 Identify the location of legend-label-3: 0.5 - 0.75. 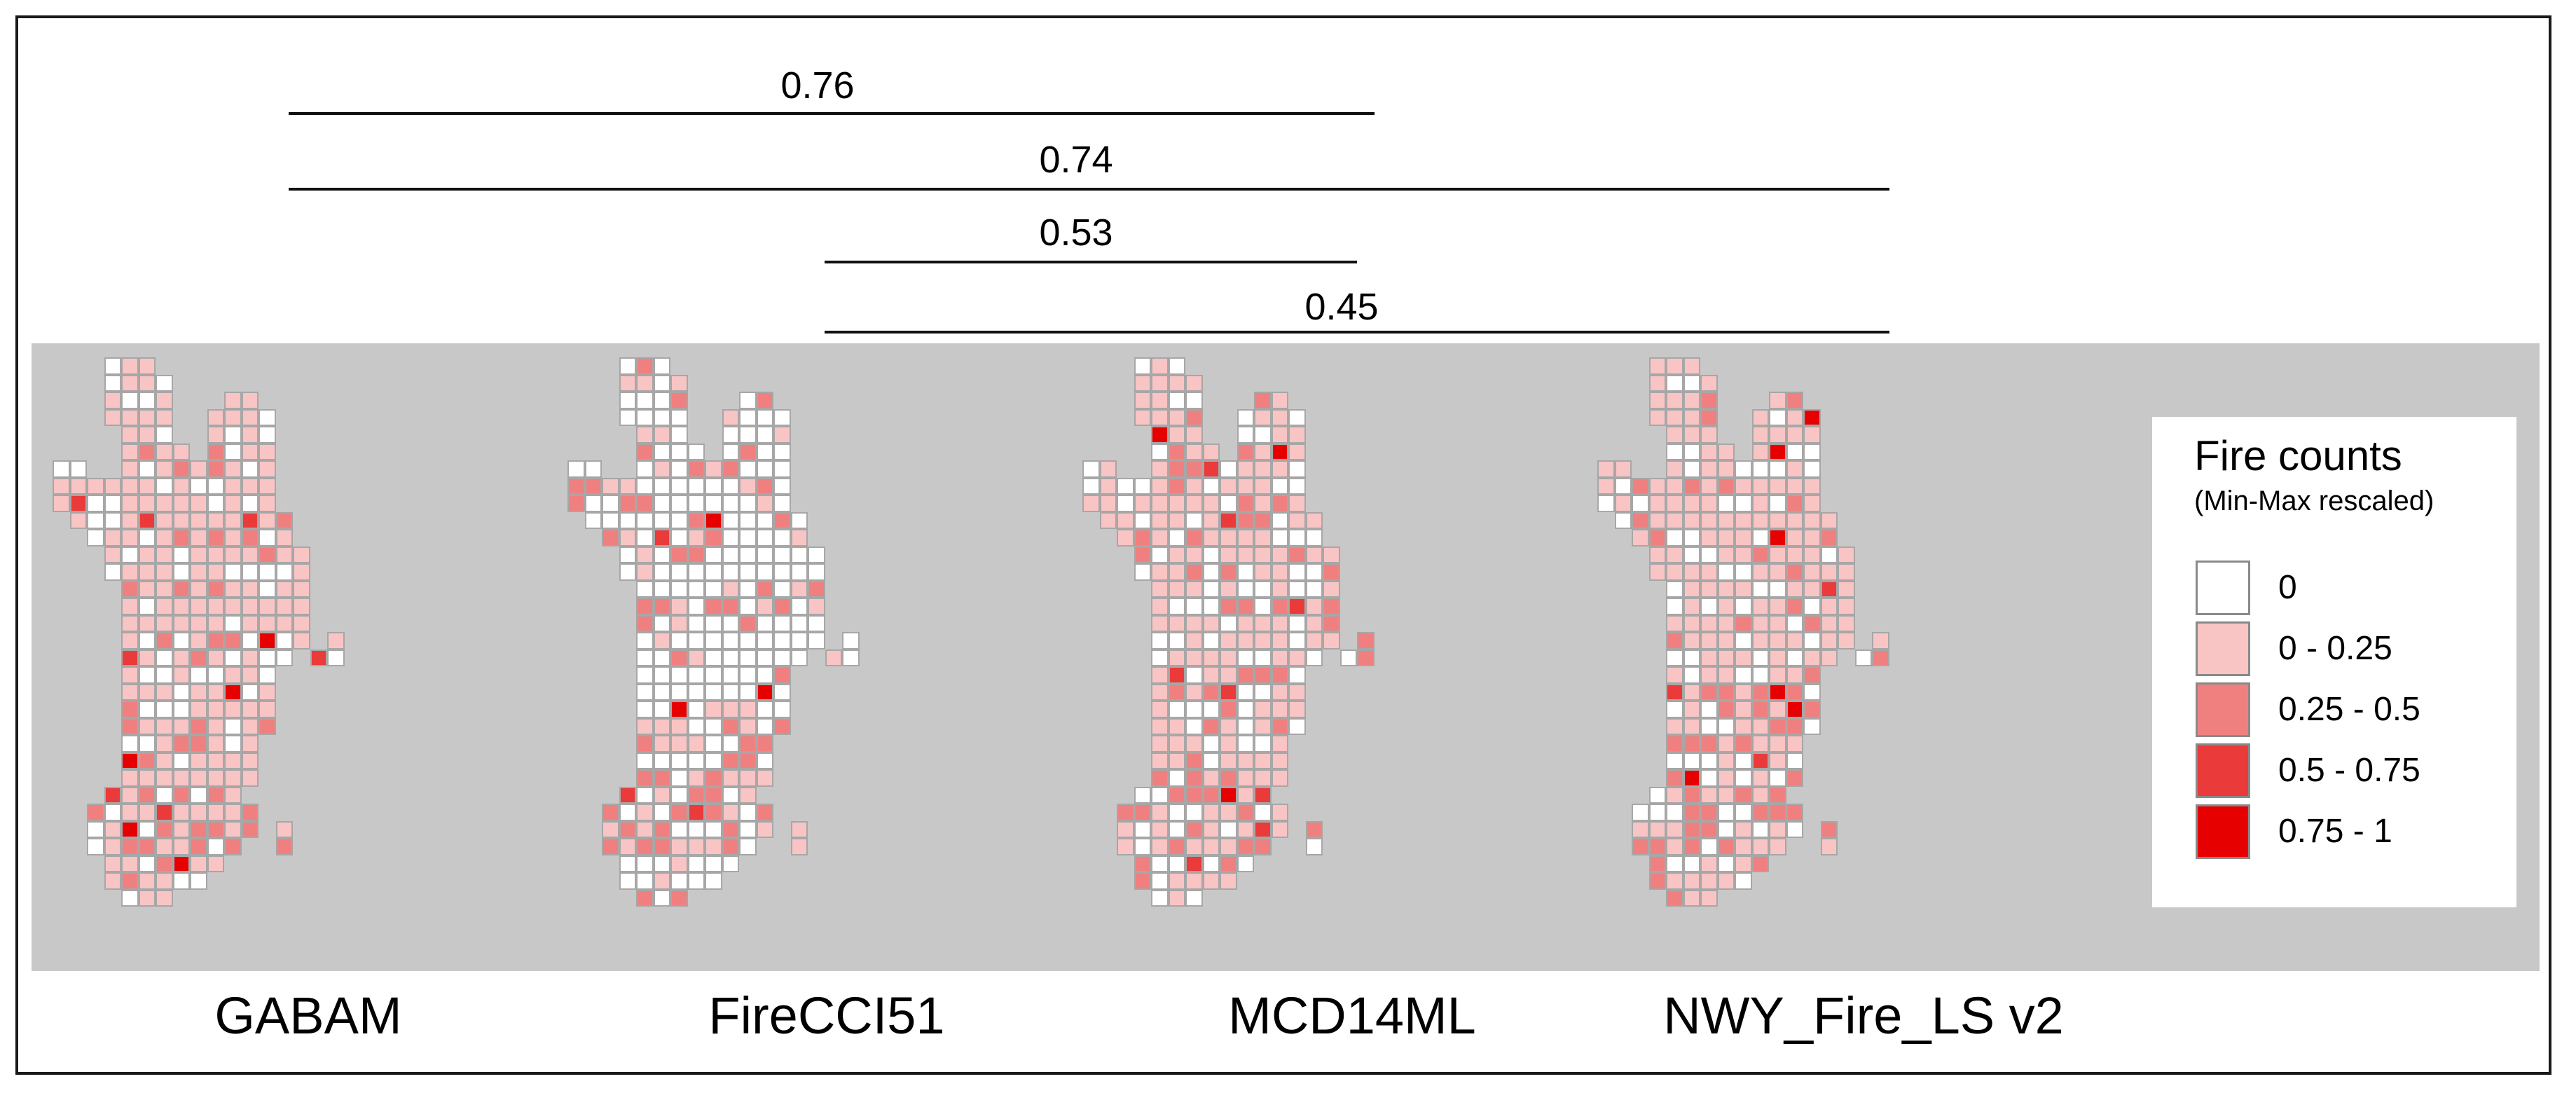
(2349, 770).